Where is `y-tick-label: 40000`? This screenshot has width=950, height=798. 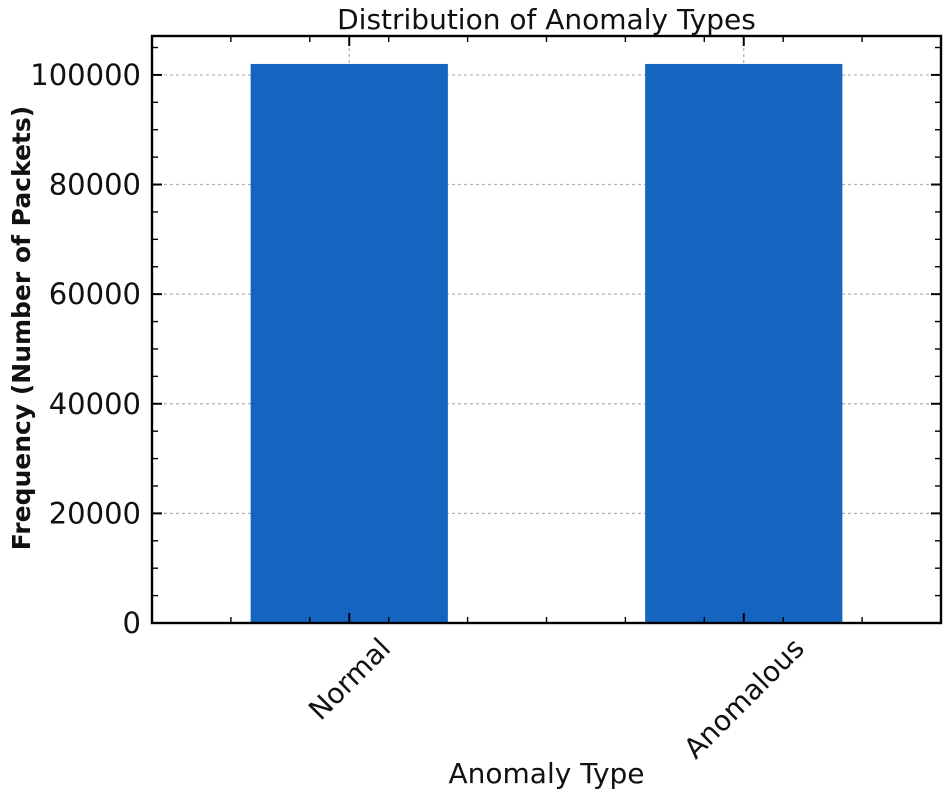 y-tick-label: 40000 is located at coordinates (95, 404).